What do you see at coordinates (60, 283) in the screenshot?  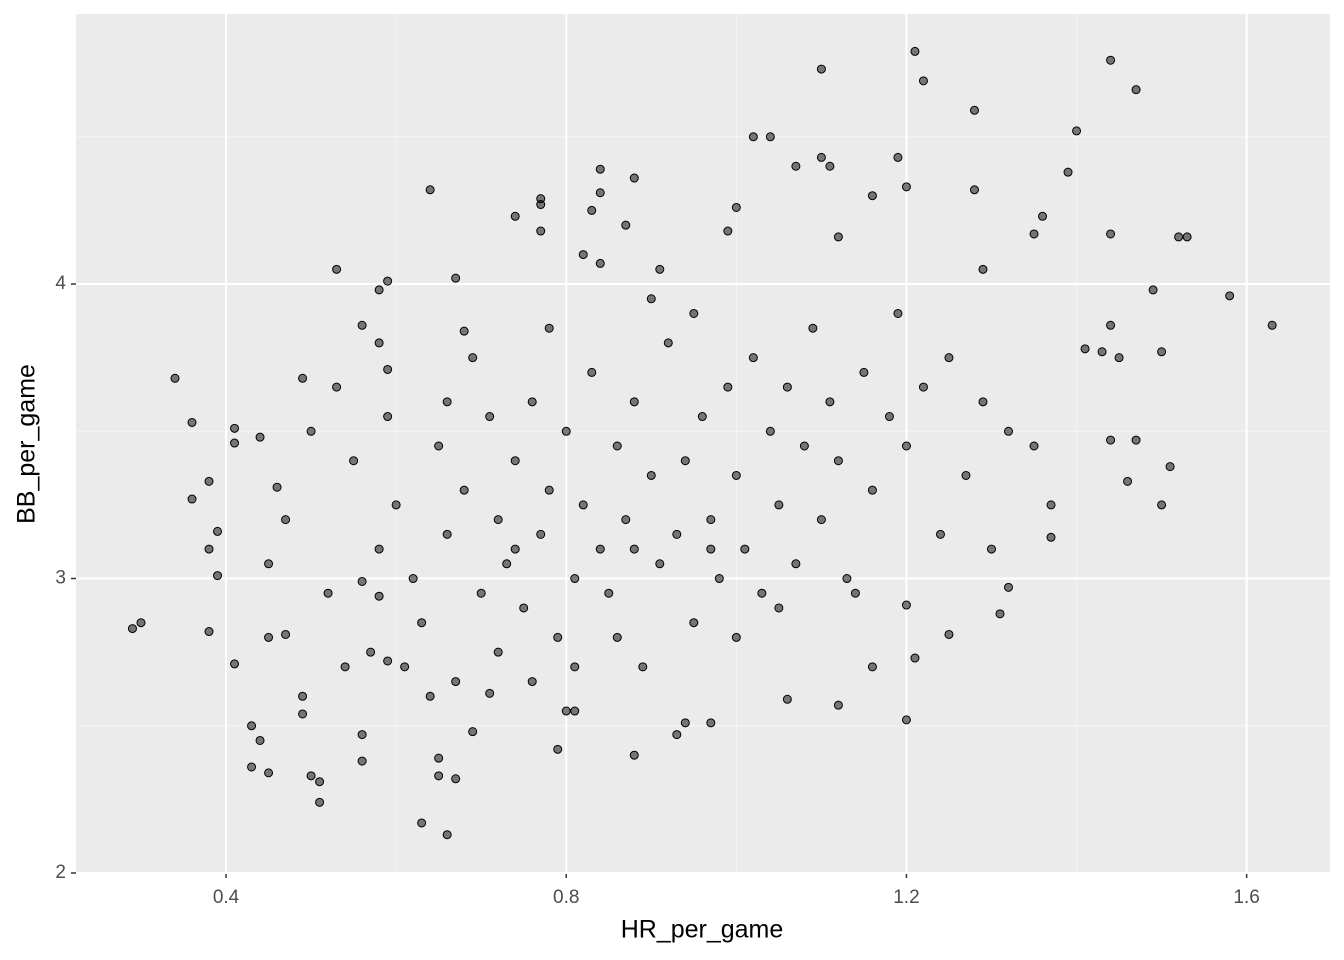 I see `y-tick-label: 4` at bounding box center [60, 283].